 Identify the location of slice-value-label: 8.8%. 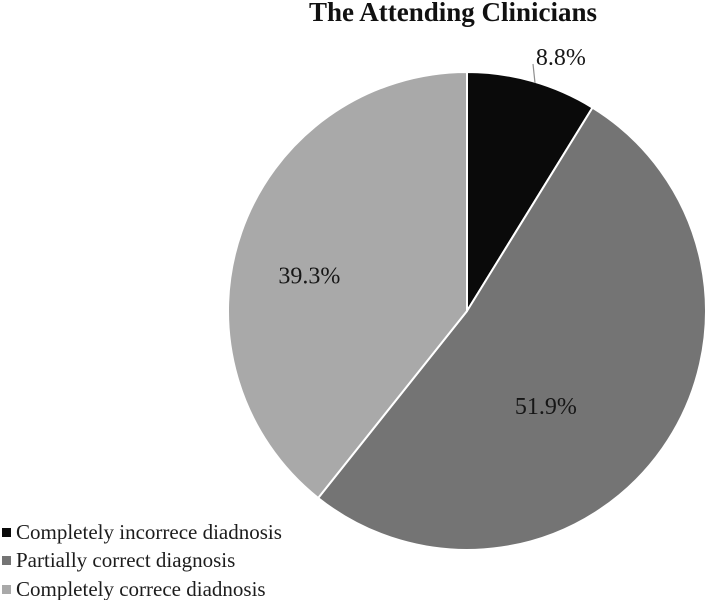
(561, 58).